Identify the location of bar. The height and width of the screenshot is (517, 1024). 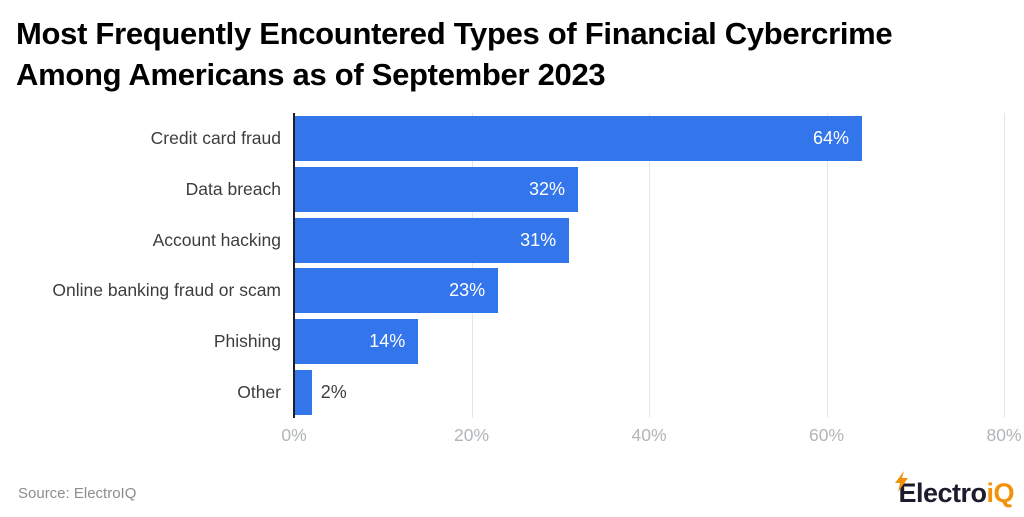
(303, 393).